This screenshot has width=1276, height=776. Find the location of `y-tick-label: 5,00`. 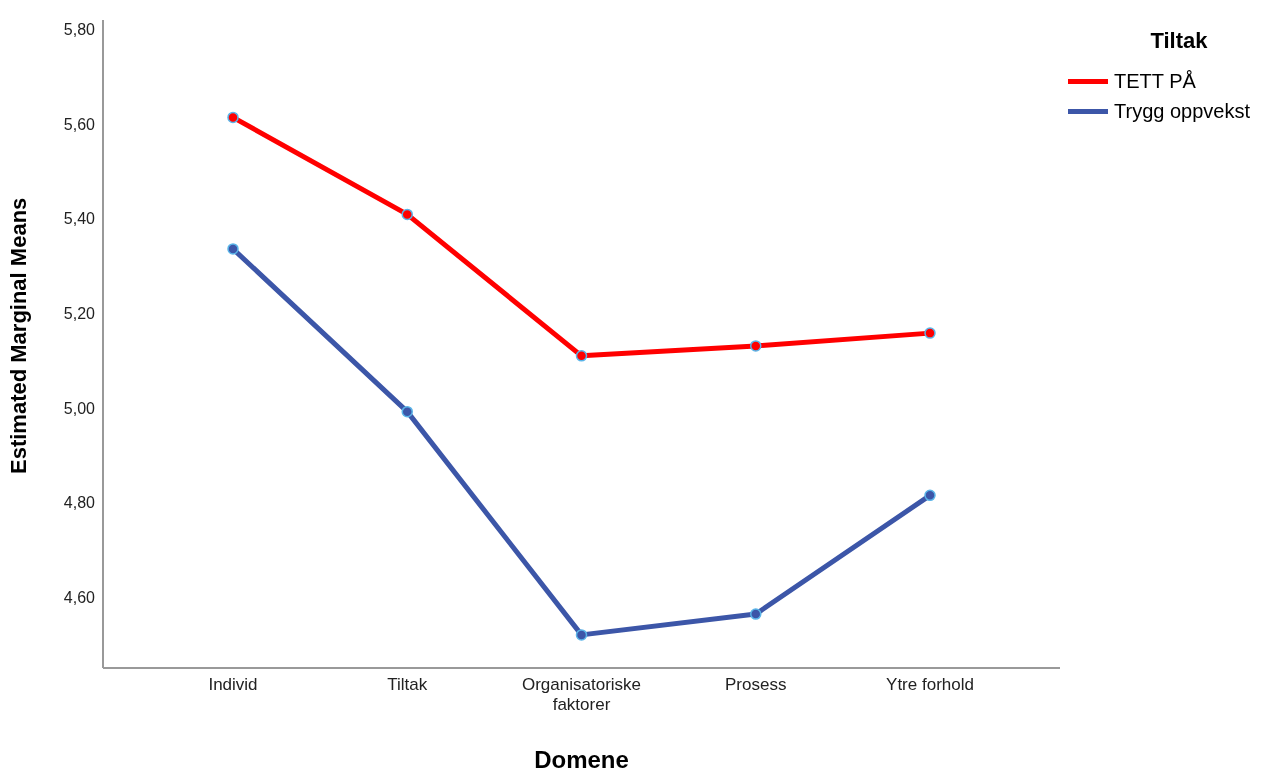

y-tick-label: 5,00 is located at coordinates (79, 408).